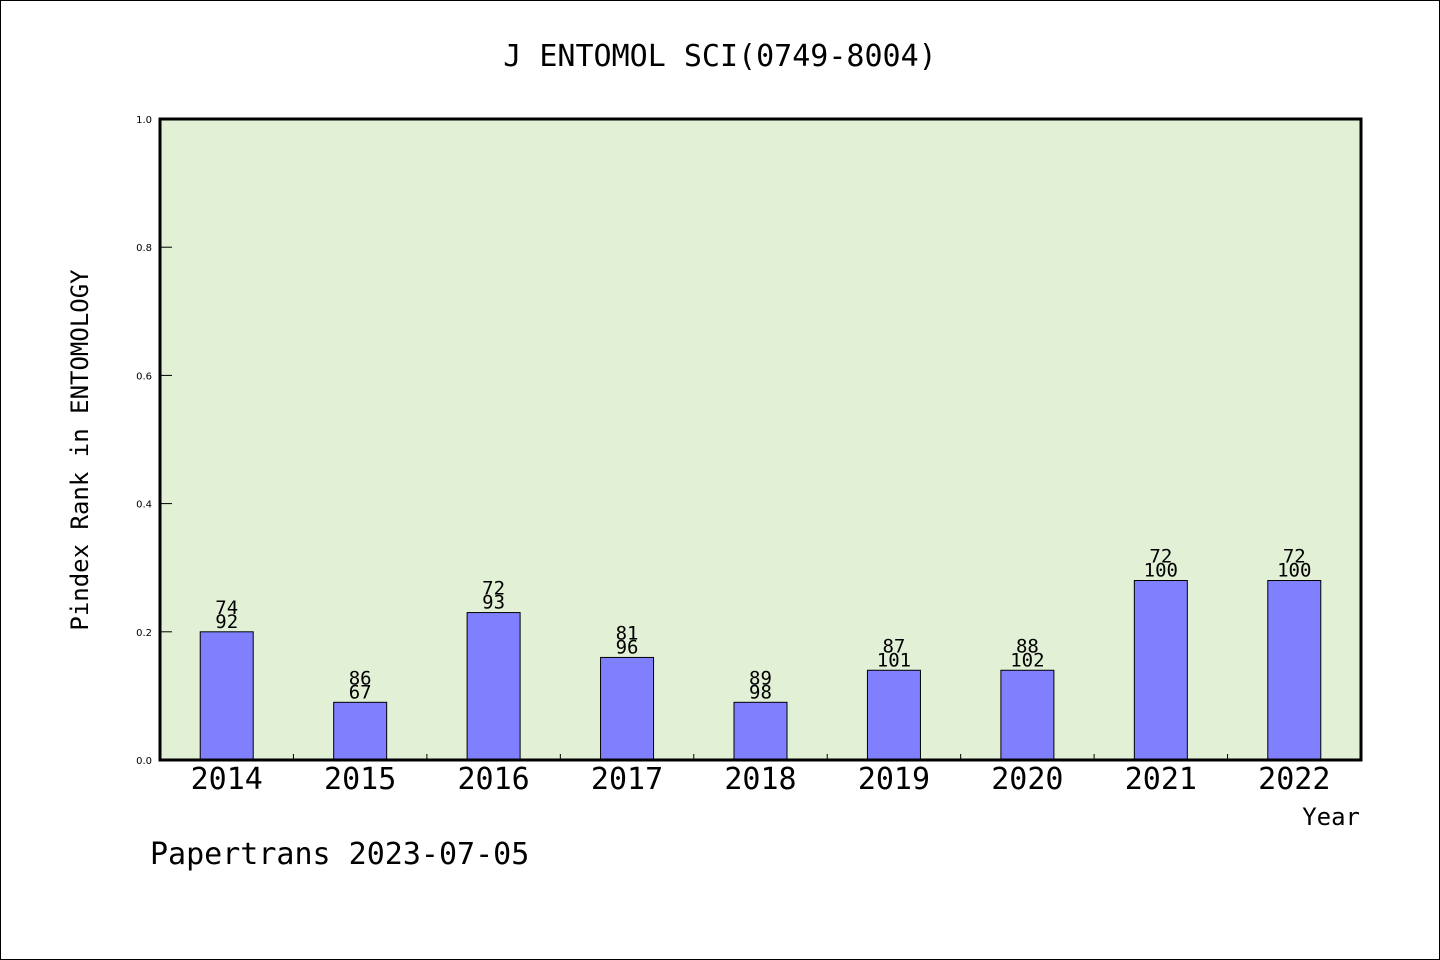 The height and width of the screenshot is (960, 1440). What do you see at coordinates (760, 692) in the screenshot?
I see `bar-label-bottom: 98` at bounding box center [760, 692].